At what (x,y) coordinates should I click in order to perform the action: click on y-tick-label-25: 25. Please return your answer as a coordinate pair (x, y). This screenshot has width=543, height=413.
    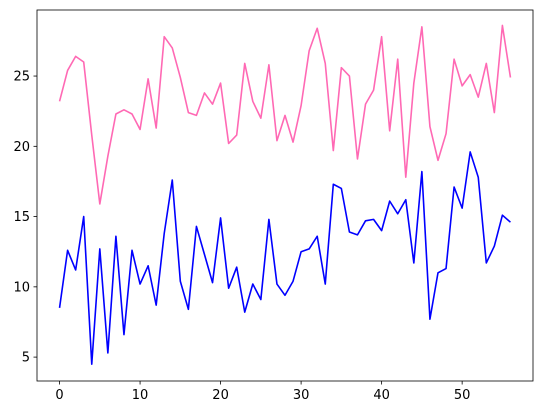
    Looking at the image, I should click on (21, 77).